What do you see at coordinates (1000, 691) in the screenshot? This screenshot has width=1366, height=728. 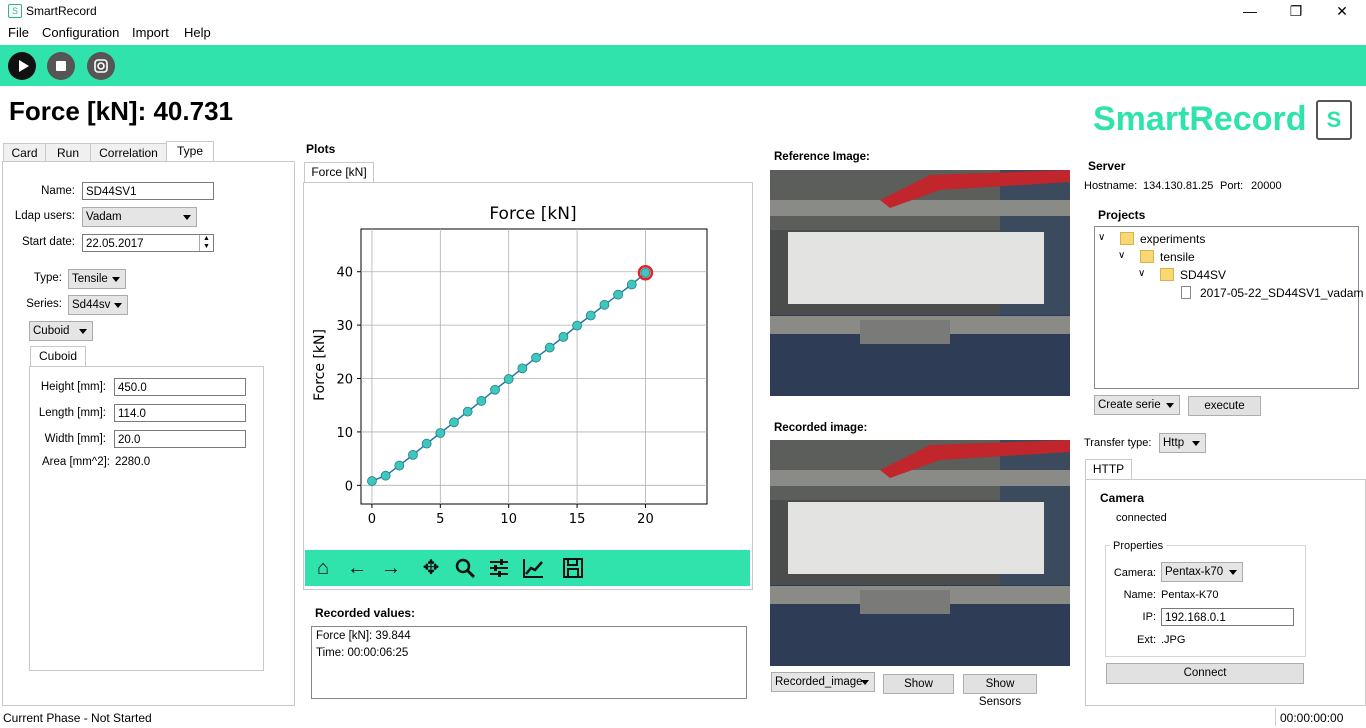 I see `show-sensors-button: Show Sensors` at bounding box center [1000, 691].